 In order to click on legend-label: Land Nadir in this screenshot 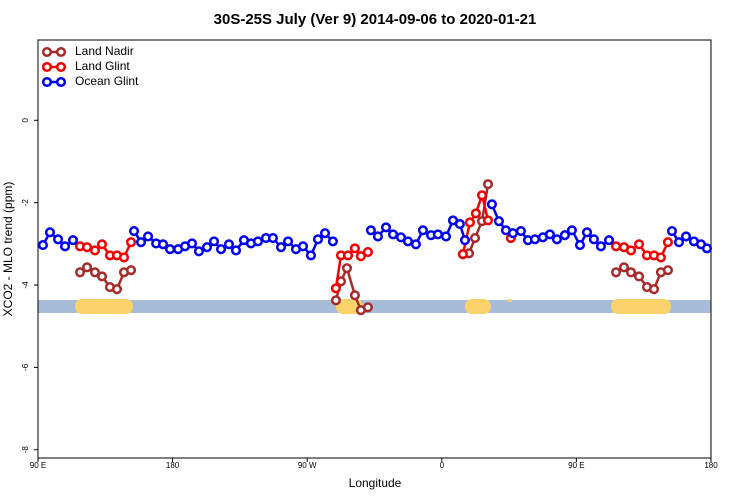, I will do `click(104, 51)`.